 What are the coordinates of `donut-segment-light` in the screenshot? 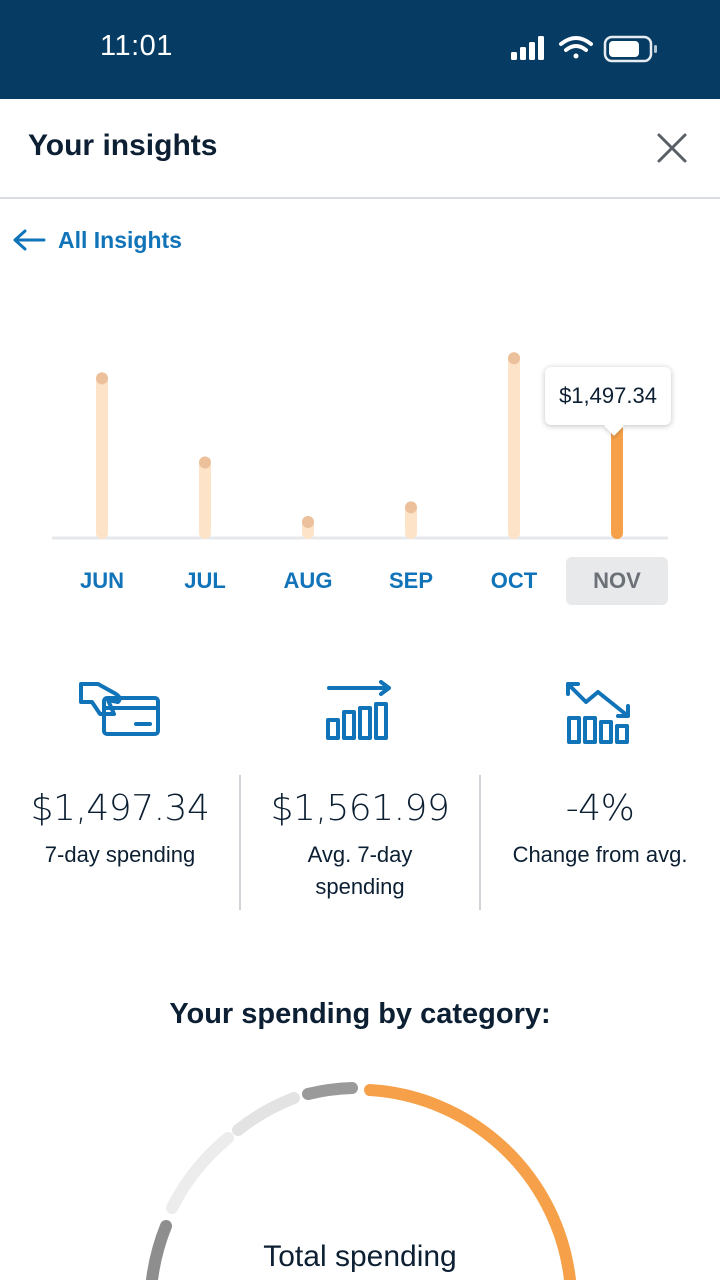 It's located at (266, 1114).